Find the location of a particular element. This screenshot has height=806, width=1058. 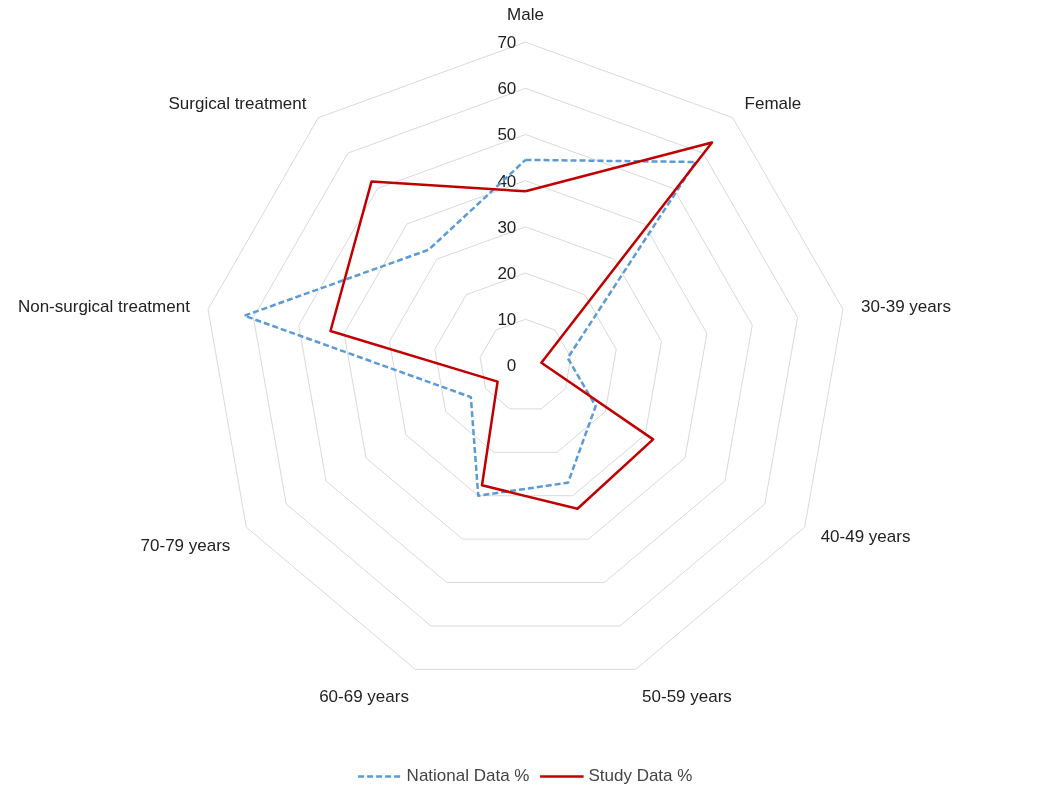

spoke-label: 60-69 years is located at coordinates (364, 696).